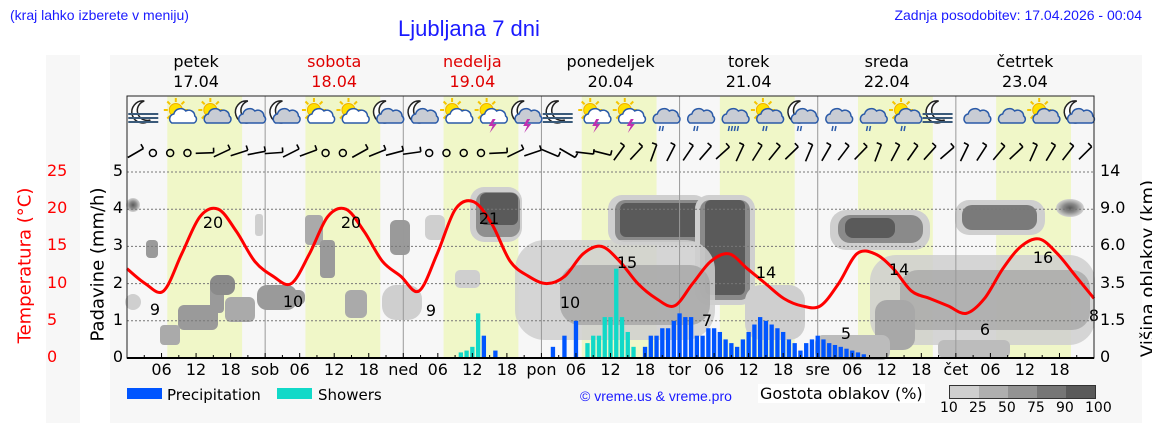  Describe the element at coordinates (656, 396) in the screenshot. I see `copyright-link: © vreme.us & vreme.pro` at that location.